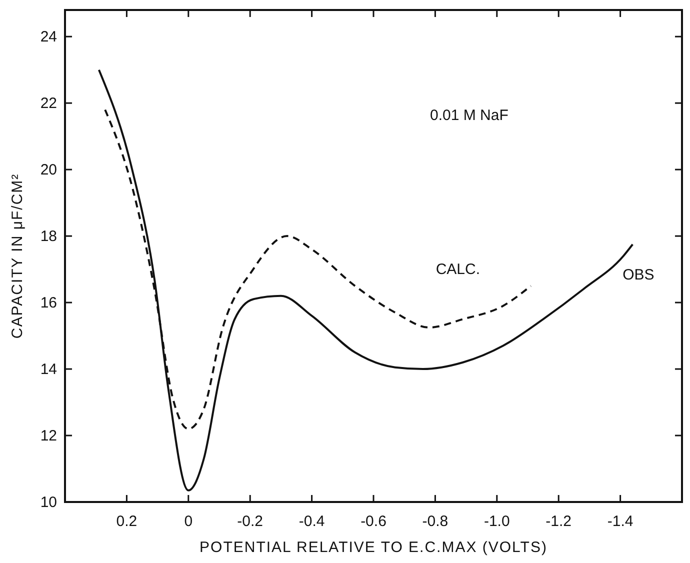 Image resolution: width=690 pixels, height=563 pixels. Describe the element at coordinates (48, 170) in the screenshot. I see `y-tick-label: 20` at that location.